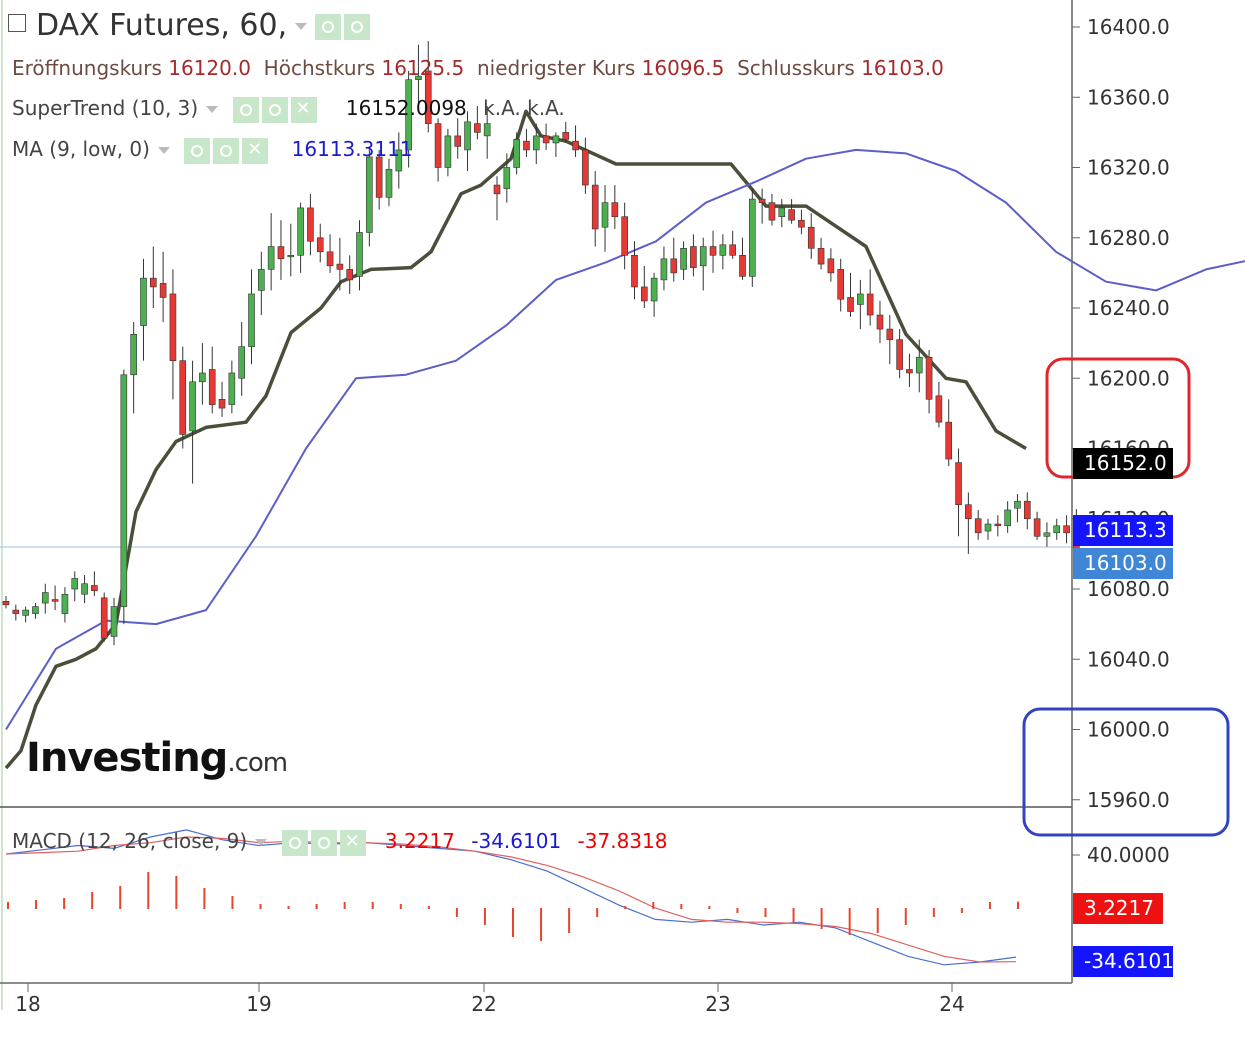 The height and width of the screenshot is (1059, 1245). Describe the element at coordinates (546, 108) in the screenshot. I see `supertrend-value-3: k.A.` at that location.